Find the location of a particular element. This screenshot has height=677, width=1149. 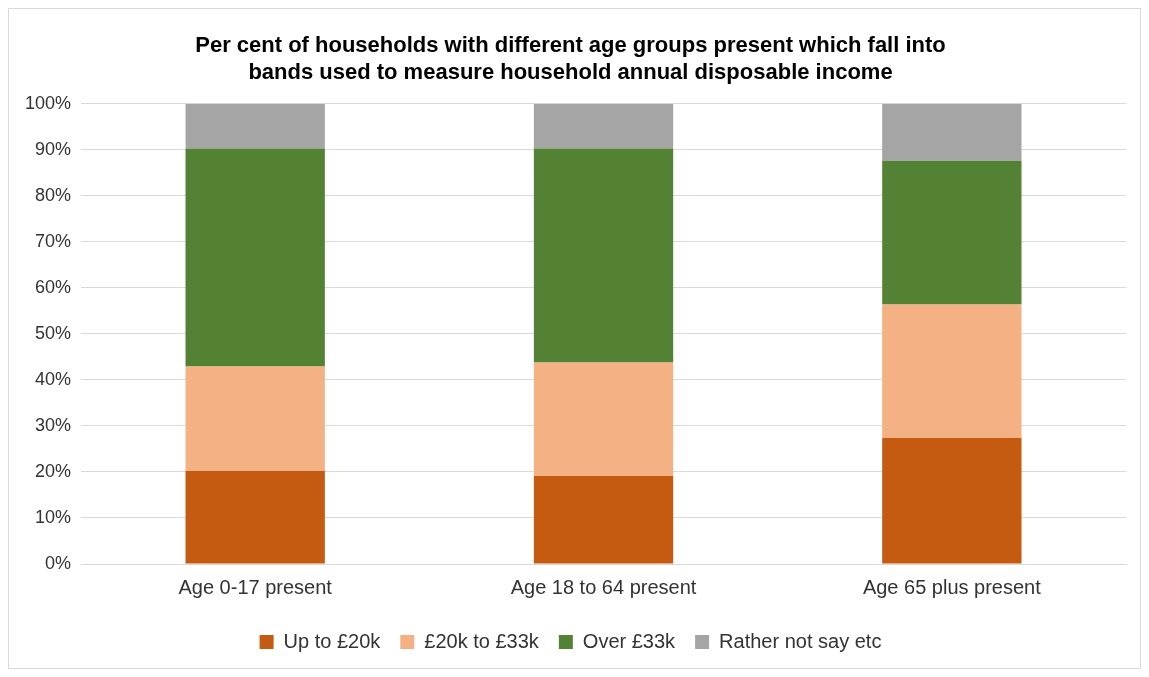

y-tick-label: 50% is located at coordinates (53, 332).